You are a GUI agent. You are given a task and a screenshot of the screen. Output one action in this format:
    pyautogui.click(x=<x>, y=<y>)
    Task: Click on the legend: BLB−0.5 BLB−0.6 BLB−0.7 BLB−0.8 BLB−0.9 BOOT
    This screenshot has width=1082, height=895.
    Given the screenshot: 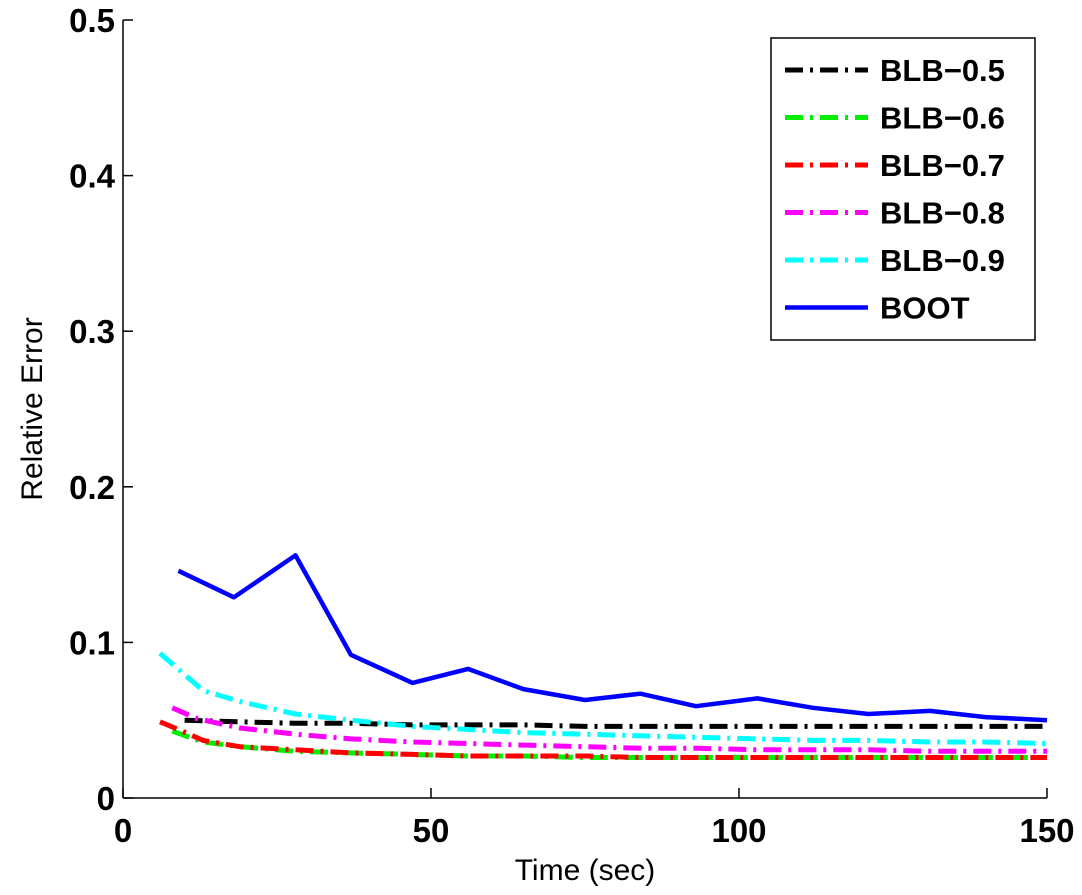 What is the action you would take?
    pyautogui.click(x=903, y=189)
    